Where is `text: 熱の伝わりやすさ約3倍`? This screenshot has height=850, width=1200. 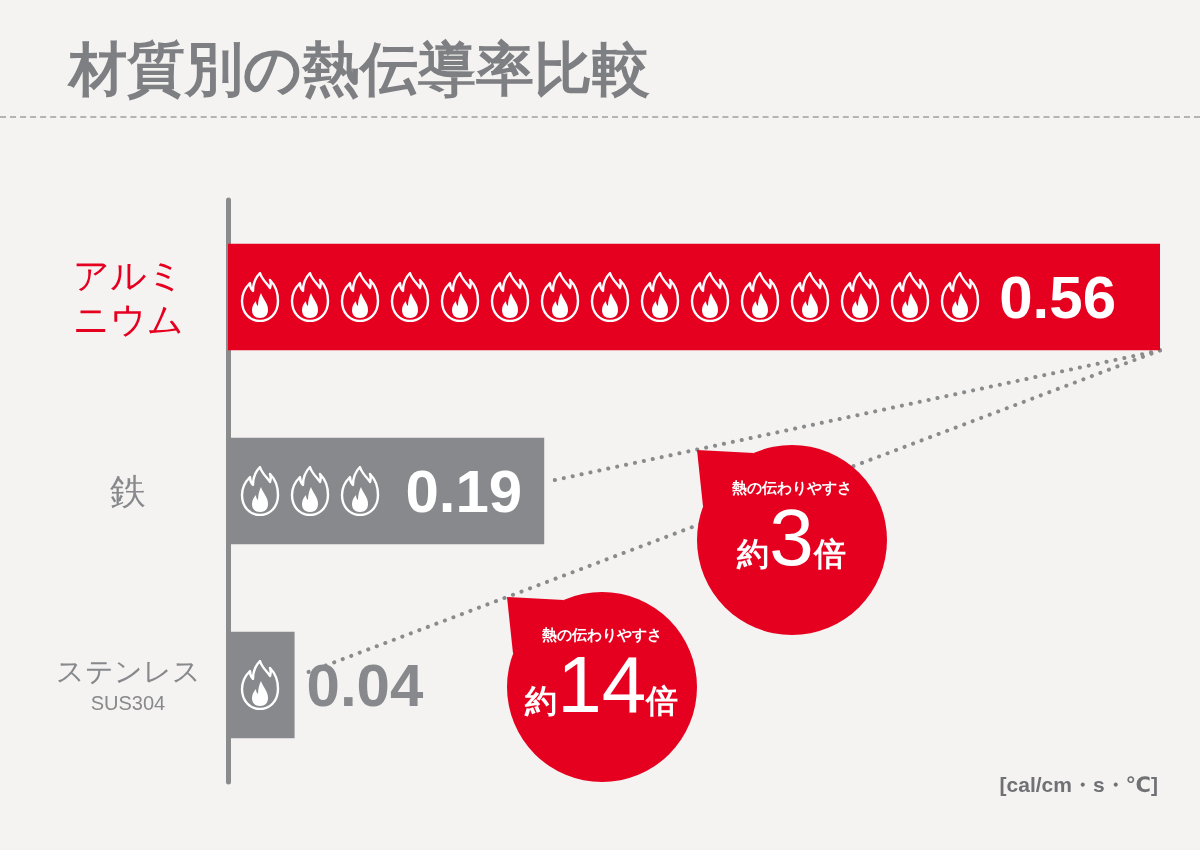 text: 熱の伝わりやすさ約3倍 is located at coordinates (791, 530).